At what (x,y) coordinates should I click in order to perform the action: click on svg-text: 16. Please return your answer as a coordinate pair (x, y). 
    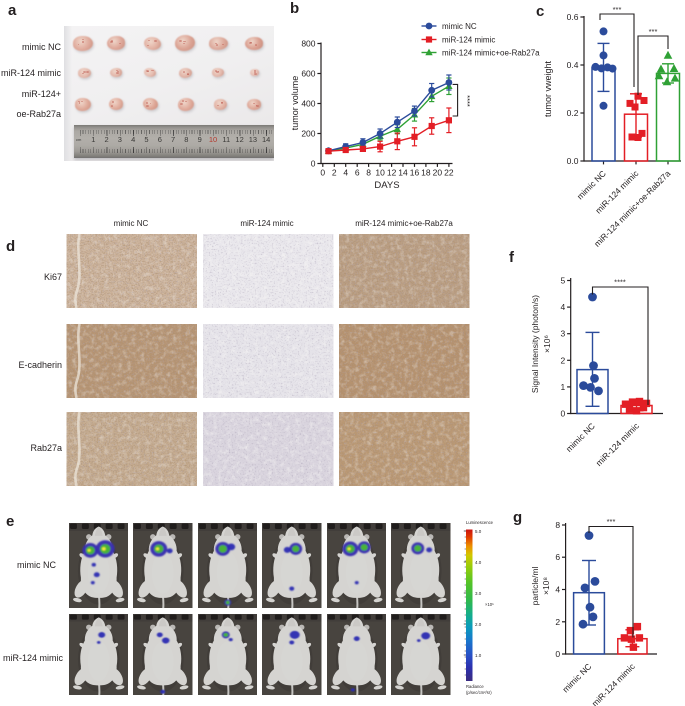
    Looking at the image, I should click on (415, 173).